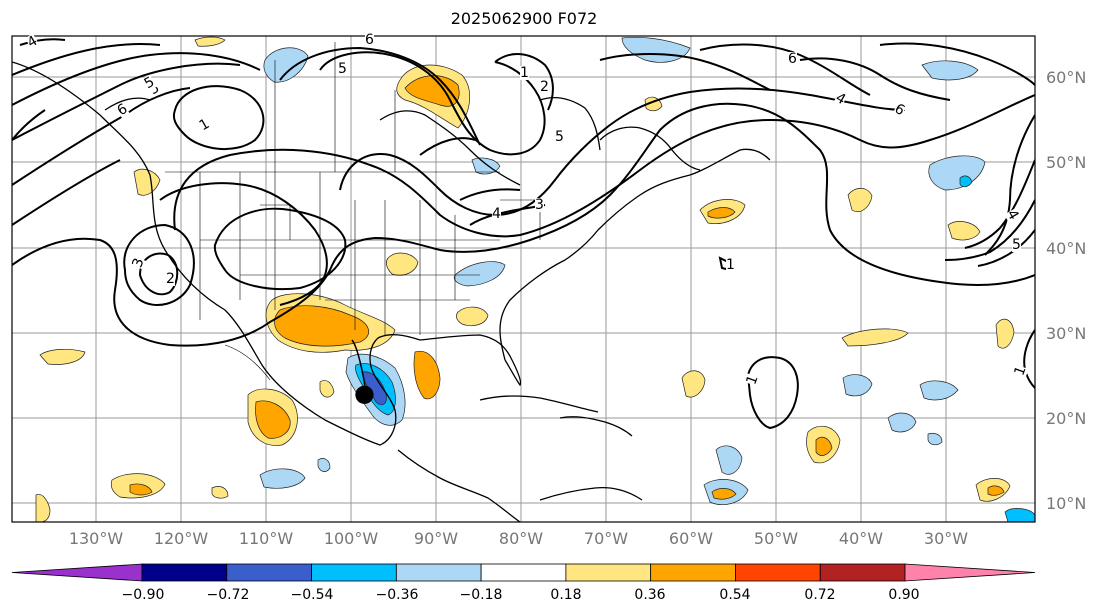 This screenshot has height=615, width=1105. What do you see at coordinates (364, 393) in the screenshot?
I see `storm-center-marker: ●` at bounding box center [364, 393].